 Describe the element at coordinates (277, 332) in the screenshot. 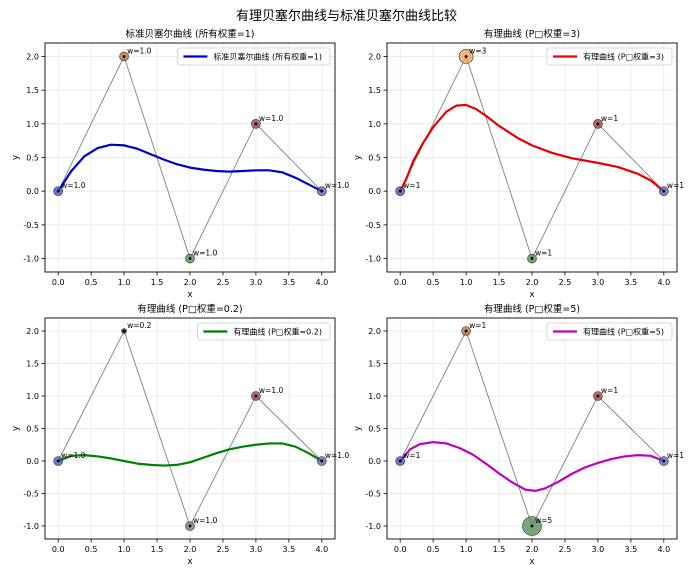

I see `legend-label: 有理曲线 (P□权重=0.2)` at that location.